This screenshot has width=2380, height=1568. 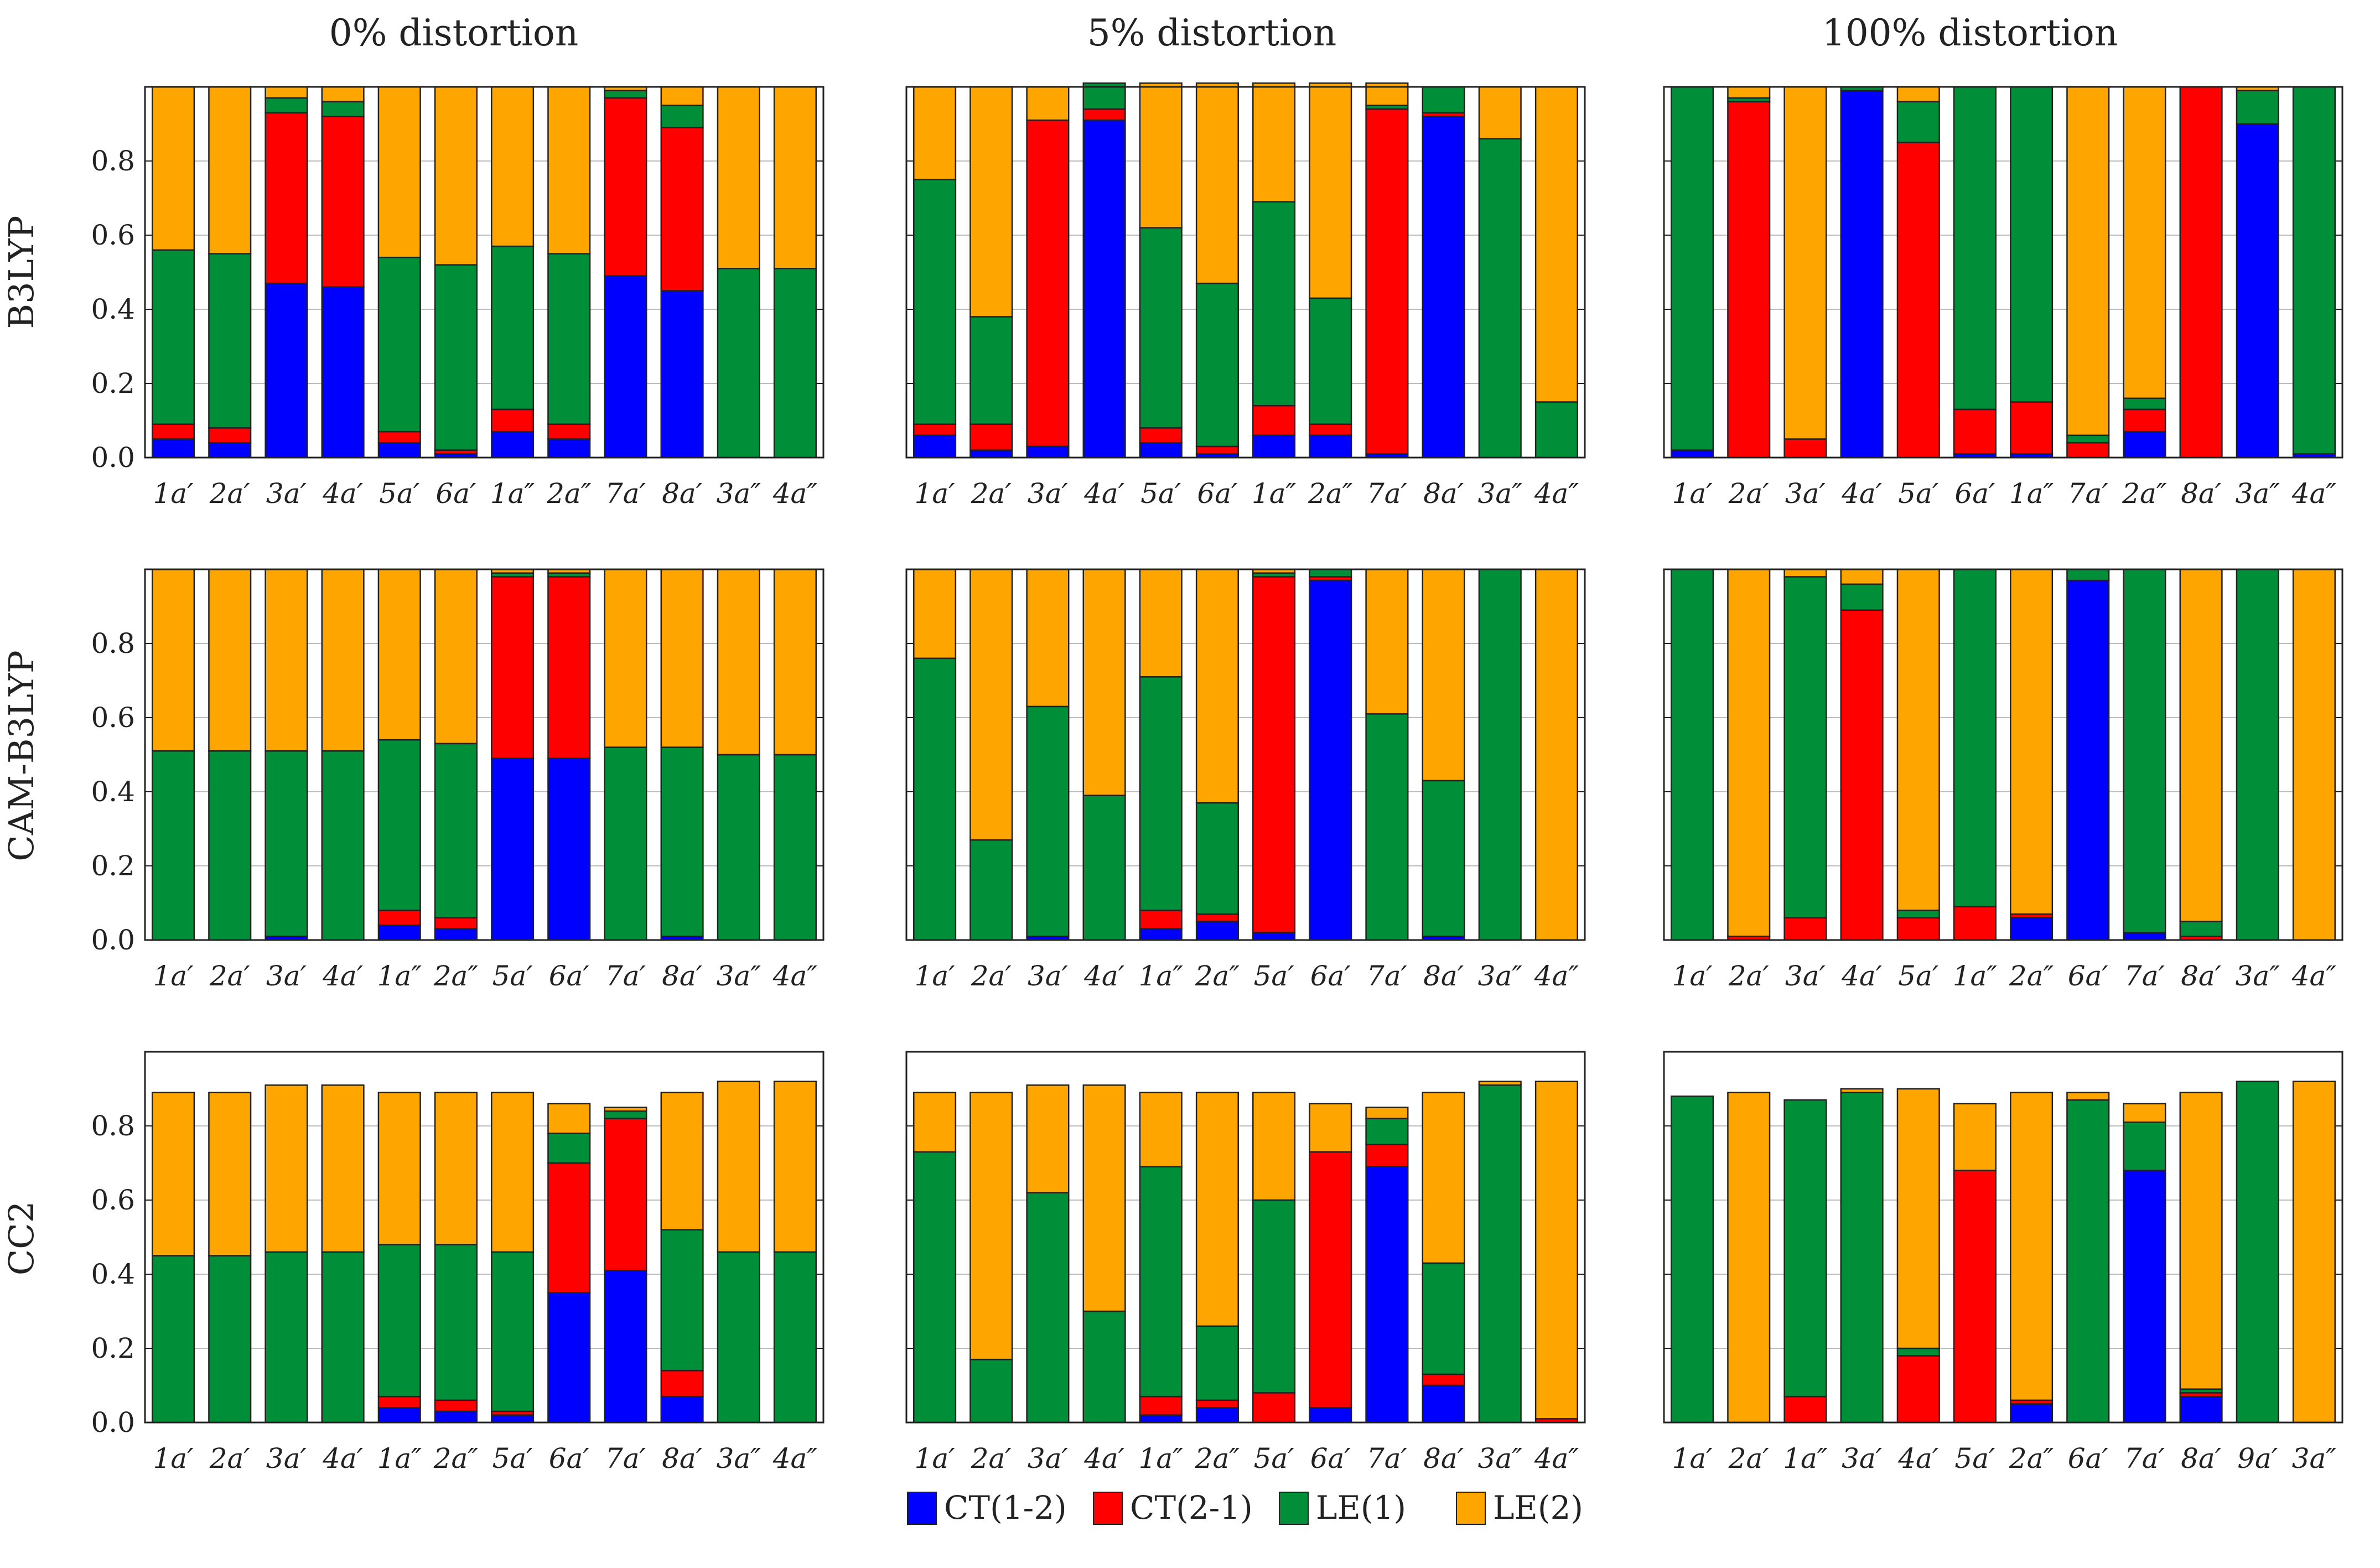 What do you see at coordinates (1212, 33) in the screenshot?
I see `column-title-1: 5% distortion` at bounding box center [1212, 33].